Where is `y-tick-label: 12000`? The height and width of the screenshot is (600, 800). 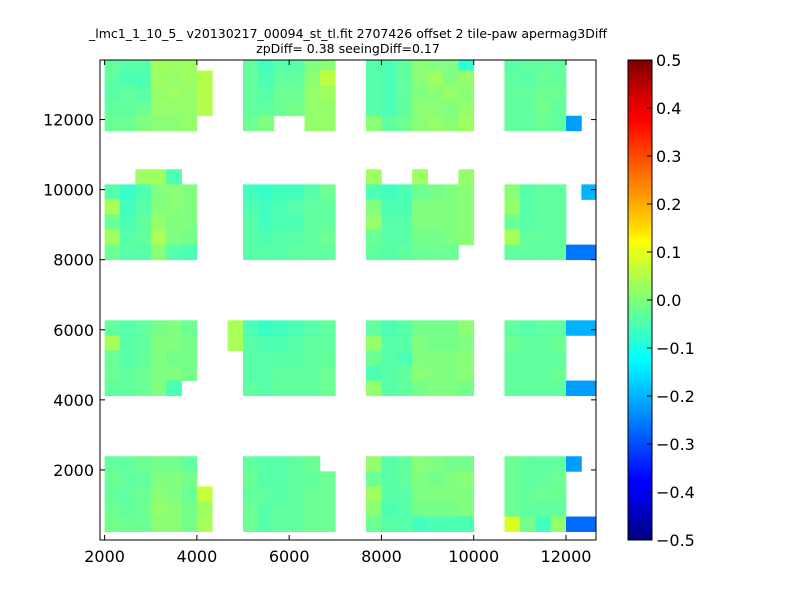 y-tick-label: 12000 is located at coordinates (68, 120).